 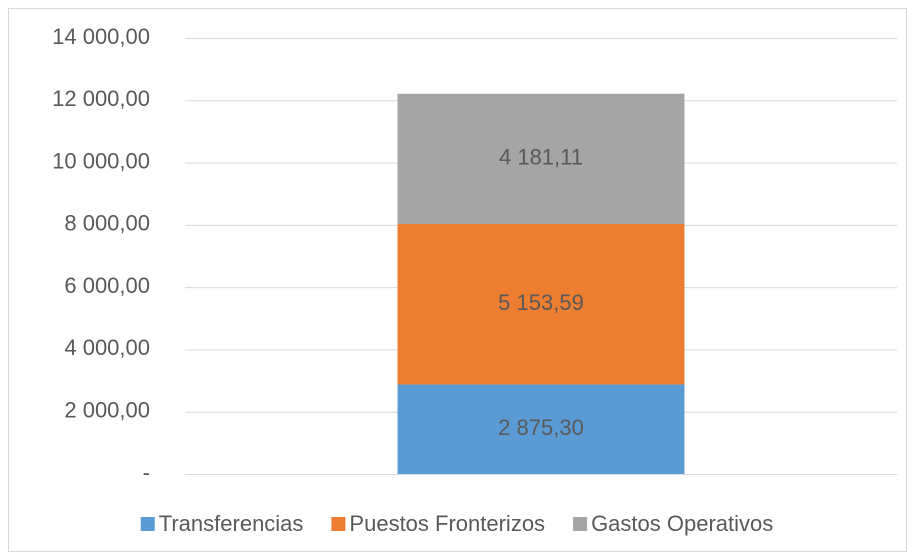 I want to click on y-tick-label: 14 000,00, so click(x=101, y=36).